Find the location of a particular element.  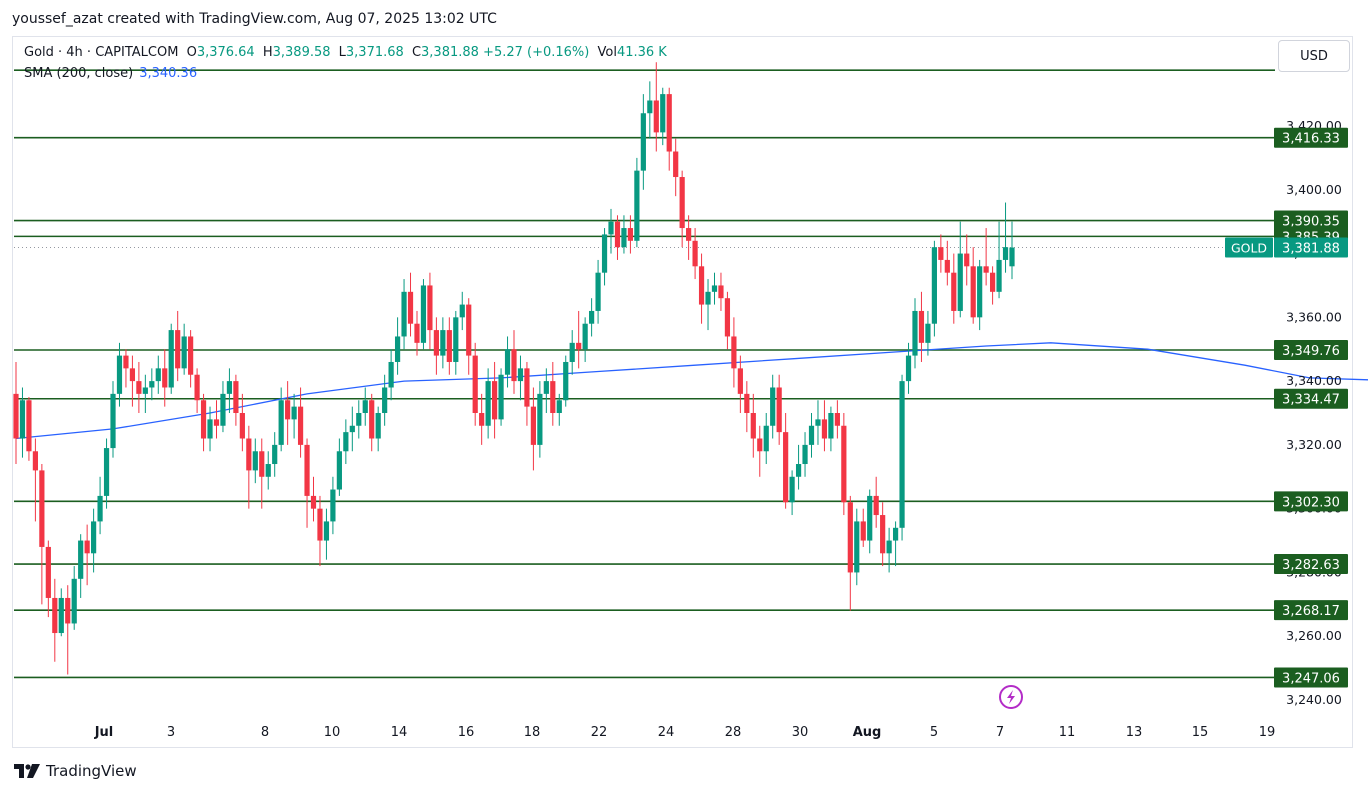

level-price-tag-label: 3,302.30 is located at coordinates (1311, 502).